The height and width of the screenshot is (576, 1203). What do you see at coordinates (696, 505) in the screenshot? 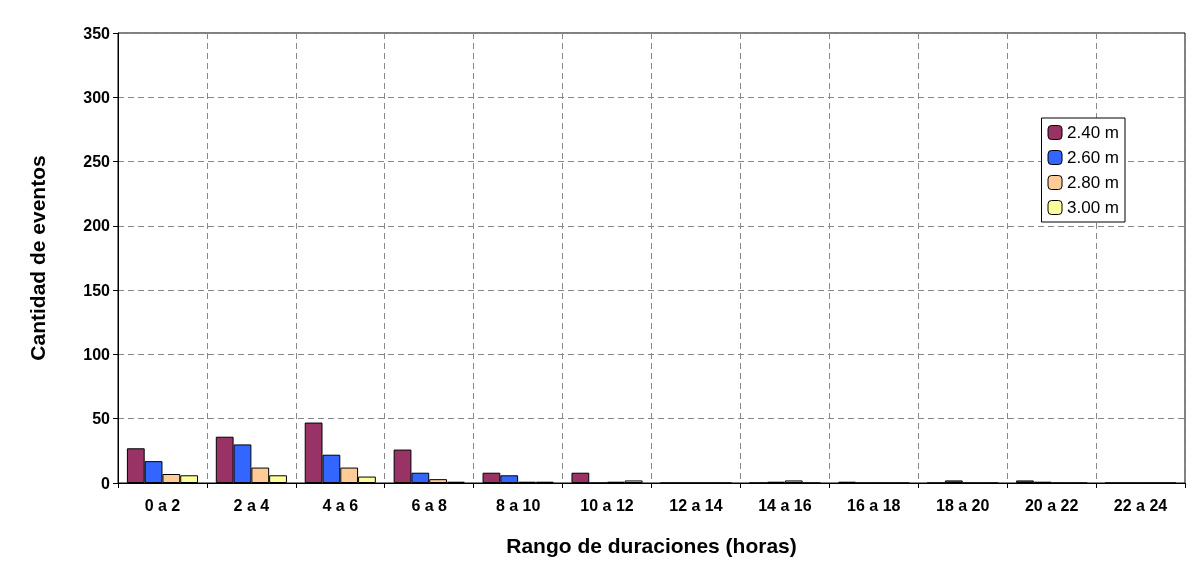
I see `x-tick-label: 12 a 14` at bounding box center [696, 505].